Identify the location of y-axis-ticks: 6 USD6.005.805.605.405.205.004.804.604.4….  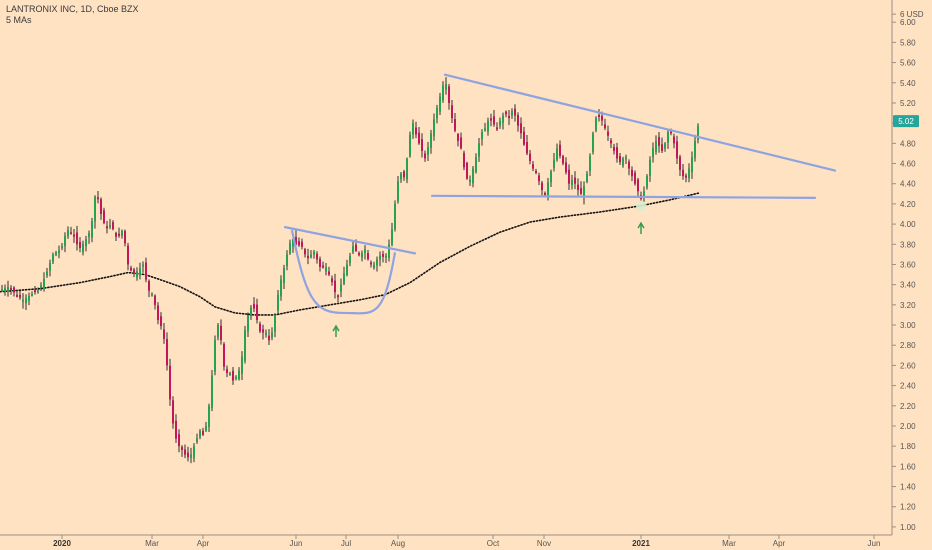
(908, 271).